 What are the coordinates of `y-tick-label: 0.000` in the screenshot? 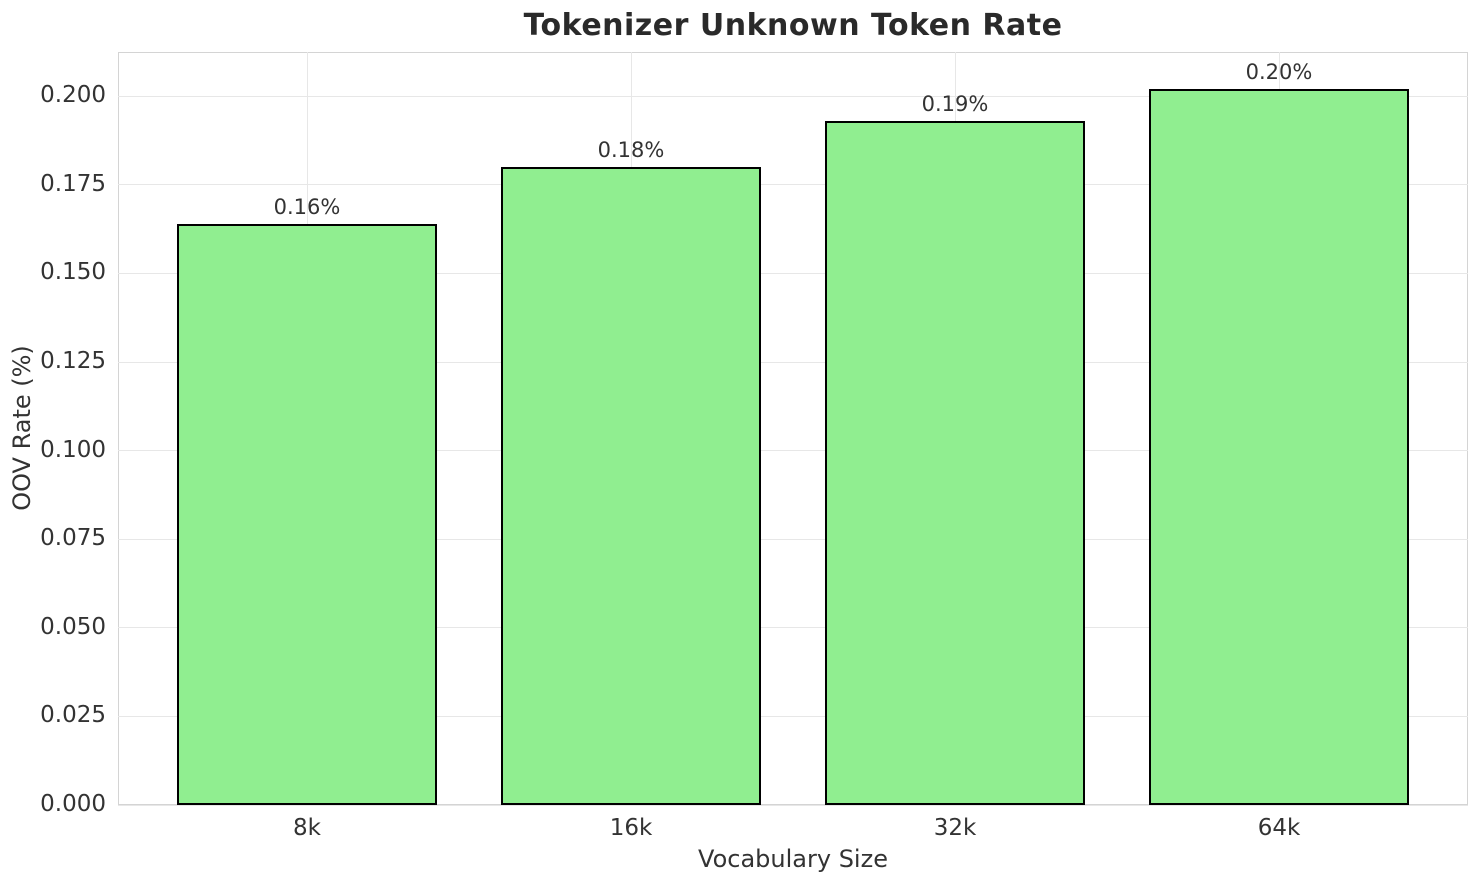 It's located at (73, 804).